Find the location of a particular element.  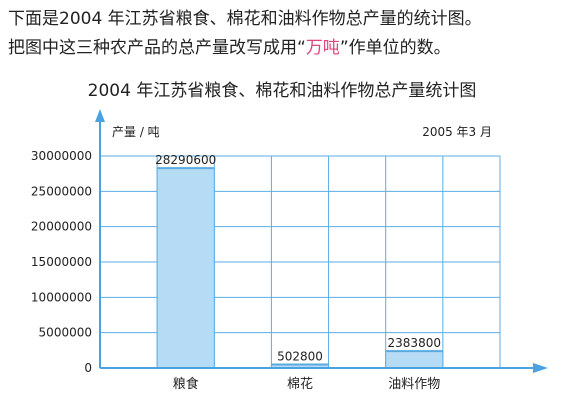

y-tick-label-2: 10000000 is located at coordinates (61, 297).